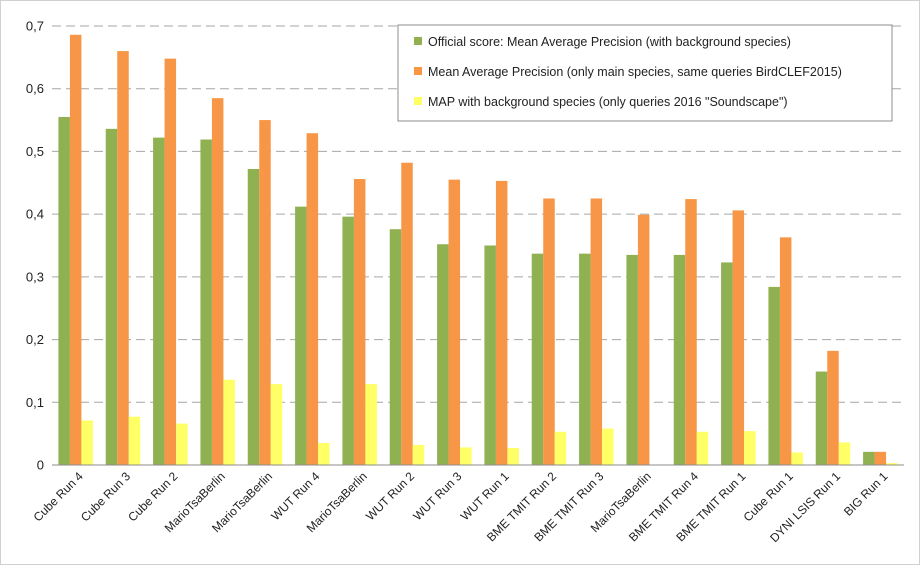 The image size is (920, 570). Describe the element at coordinates (35, 402) in the screenshot. I see `y-tick-label: 0,1` at that location.